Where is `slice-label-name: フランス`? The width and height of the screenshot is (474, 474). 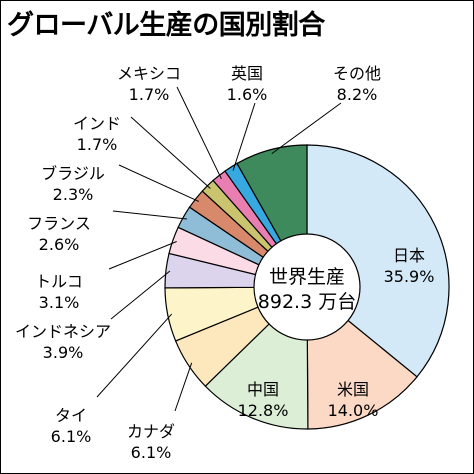
slice-label-name: フランス is located at coordinates (59, 223).